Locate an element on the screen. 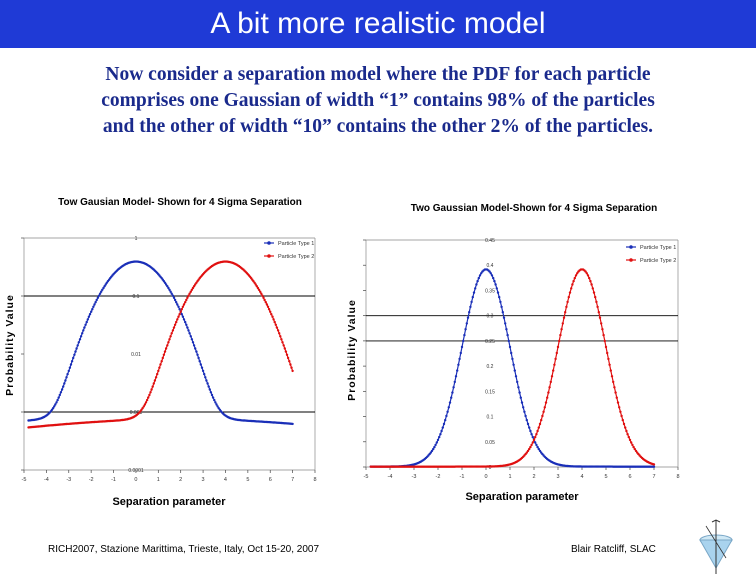  slide-title: A bit more realistic model is located at coordinates (378, 23).